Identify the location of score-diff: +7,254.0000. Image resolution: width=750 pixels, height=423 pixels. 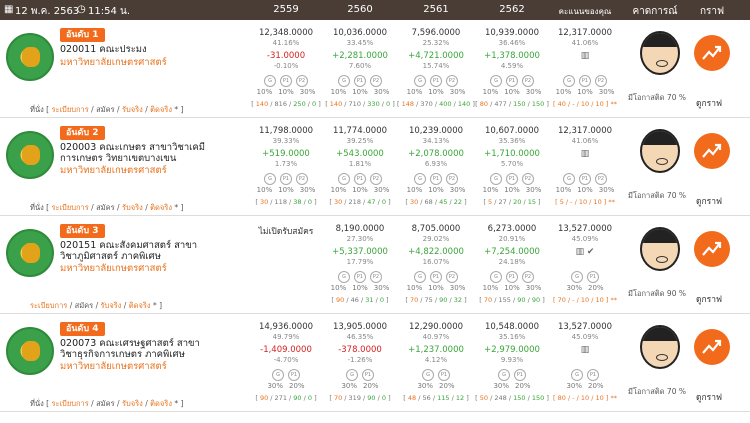
(512, 252).